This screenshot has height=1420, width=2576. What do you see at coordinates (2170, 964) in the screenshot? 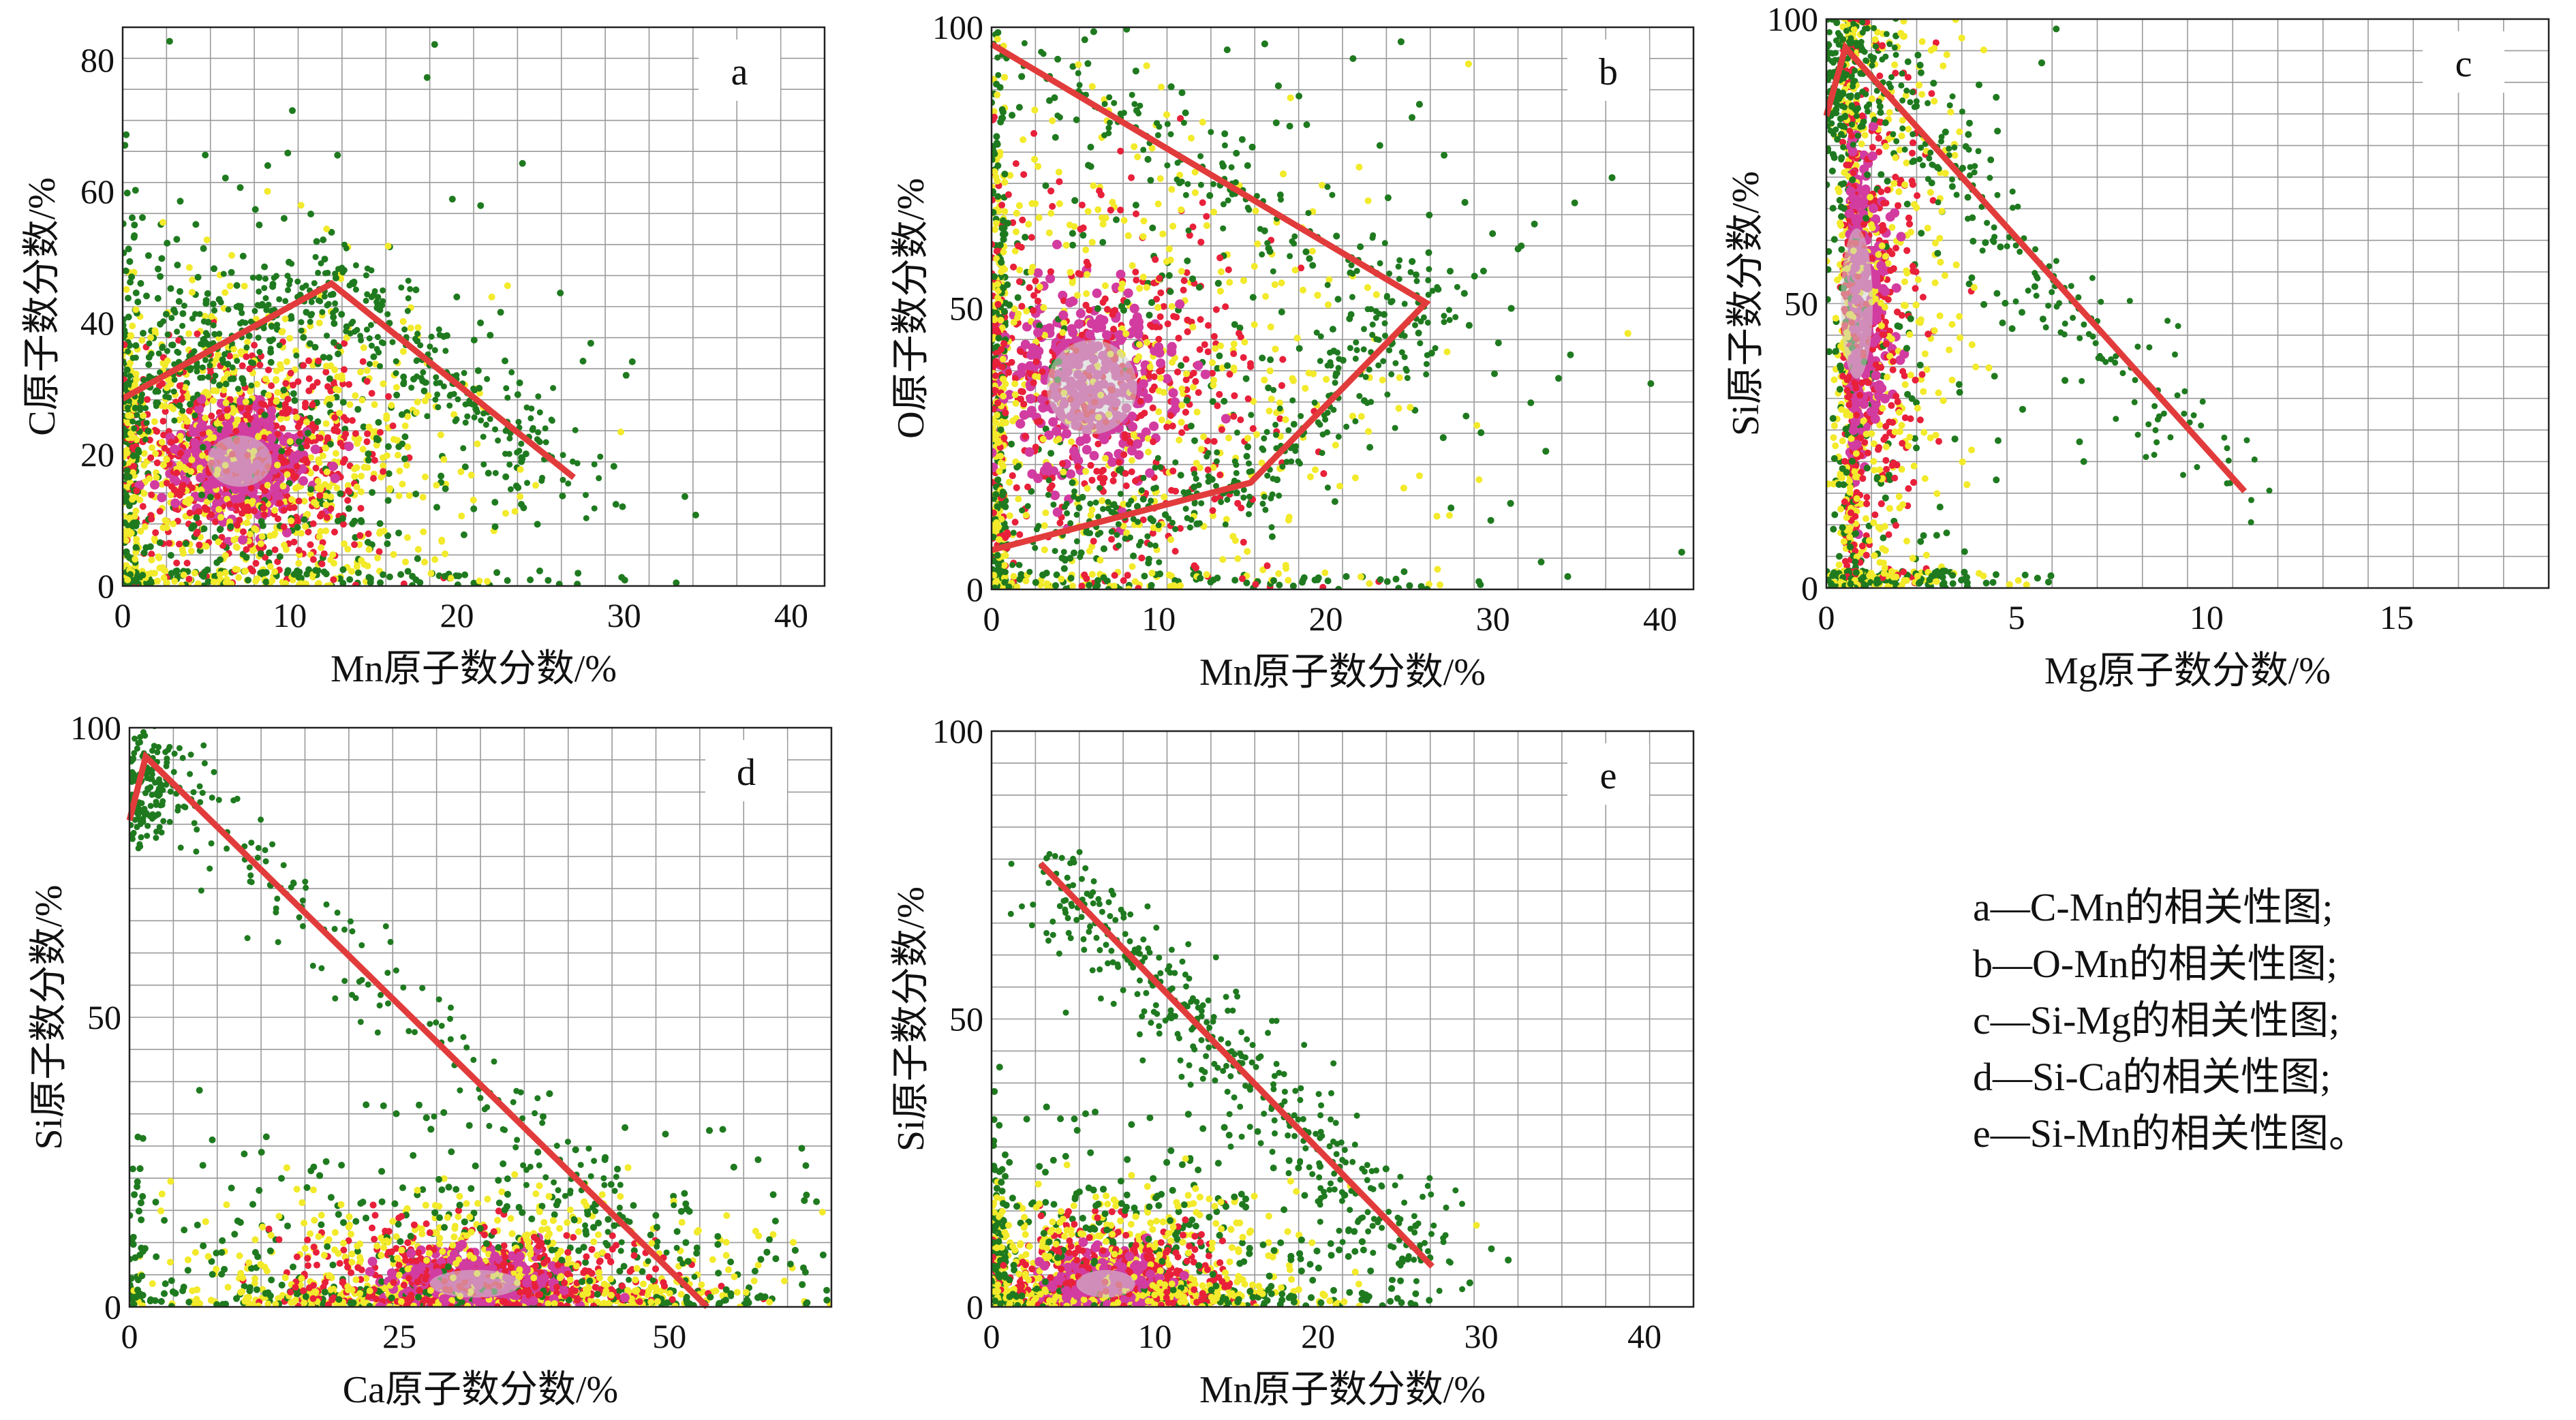
I see `legend-item-b: b—O-Mn的相关性图;` at bounding box center [2170, 964].